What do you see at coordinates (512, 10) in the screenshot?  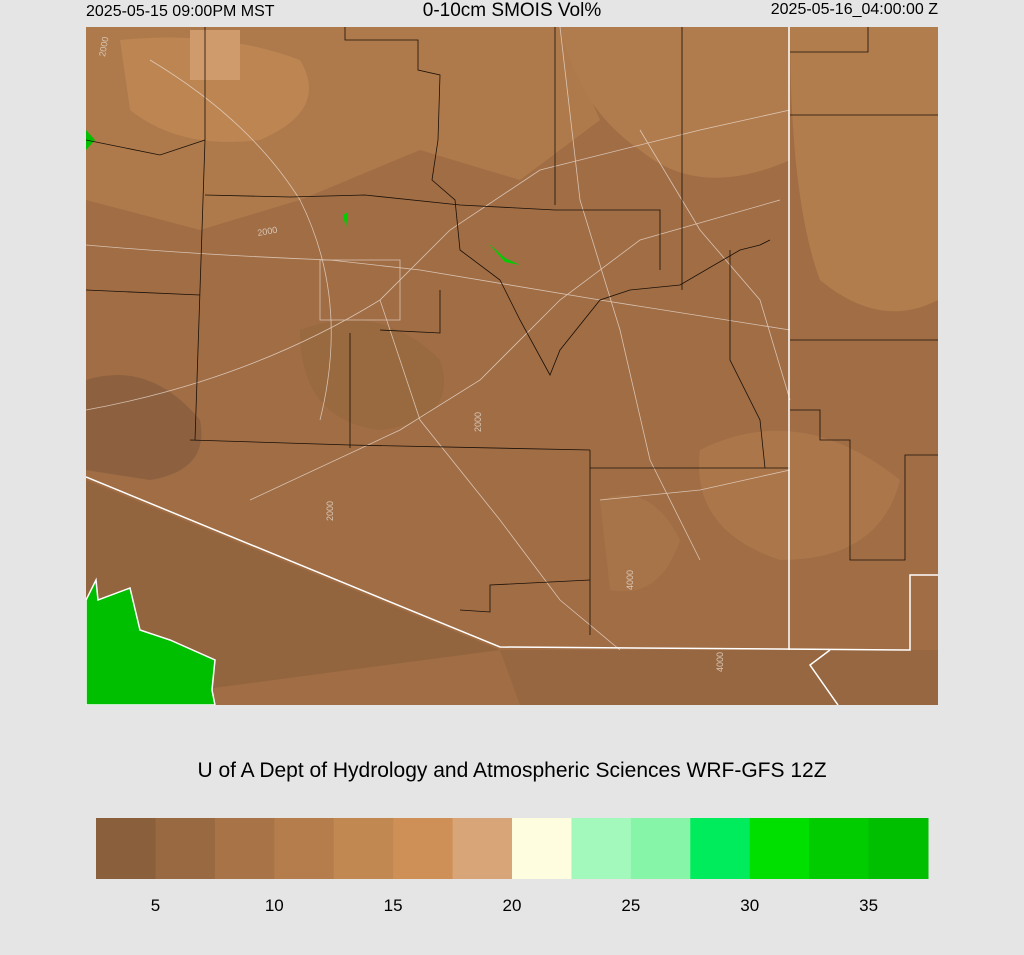 I see `map-title: 0-10cm SMOIS Vol%` at bounding box center [512, 10].